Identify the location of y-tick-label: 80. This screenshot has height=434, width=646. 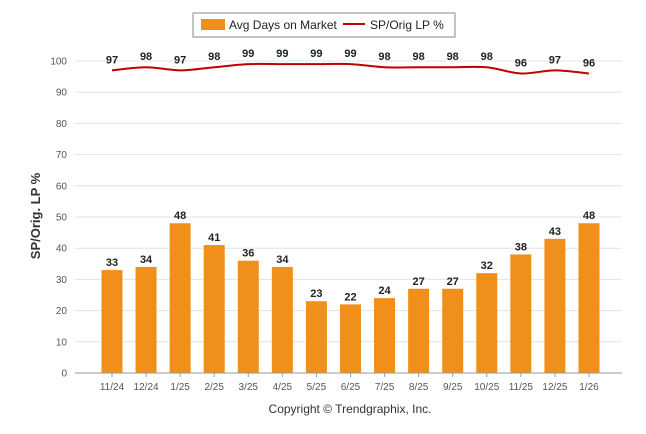
(62, 124).